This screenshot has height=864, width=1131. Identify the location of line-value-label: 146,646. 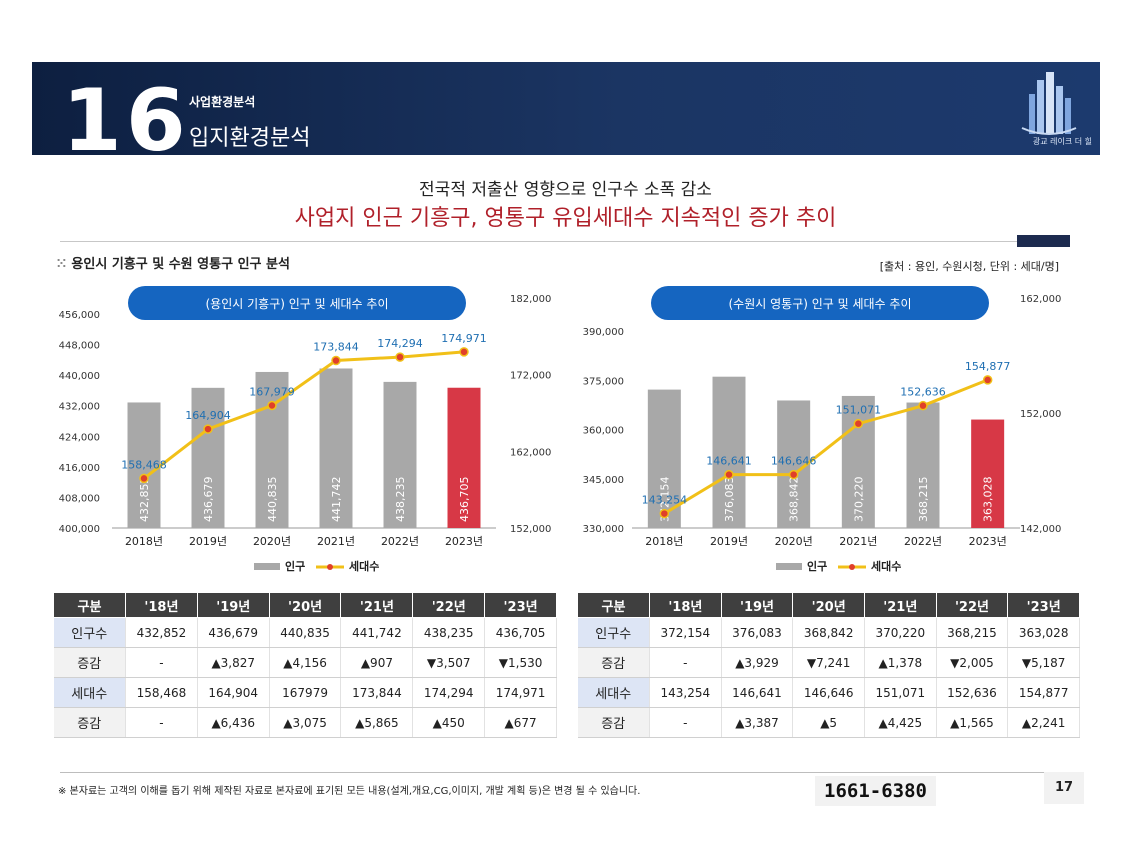
(794, 461).